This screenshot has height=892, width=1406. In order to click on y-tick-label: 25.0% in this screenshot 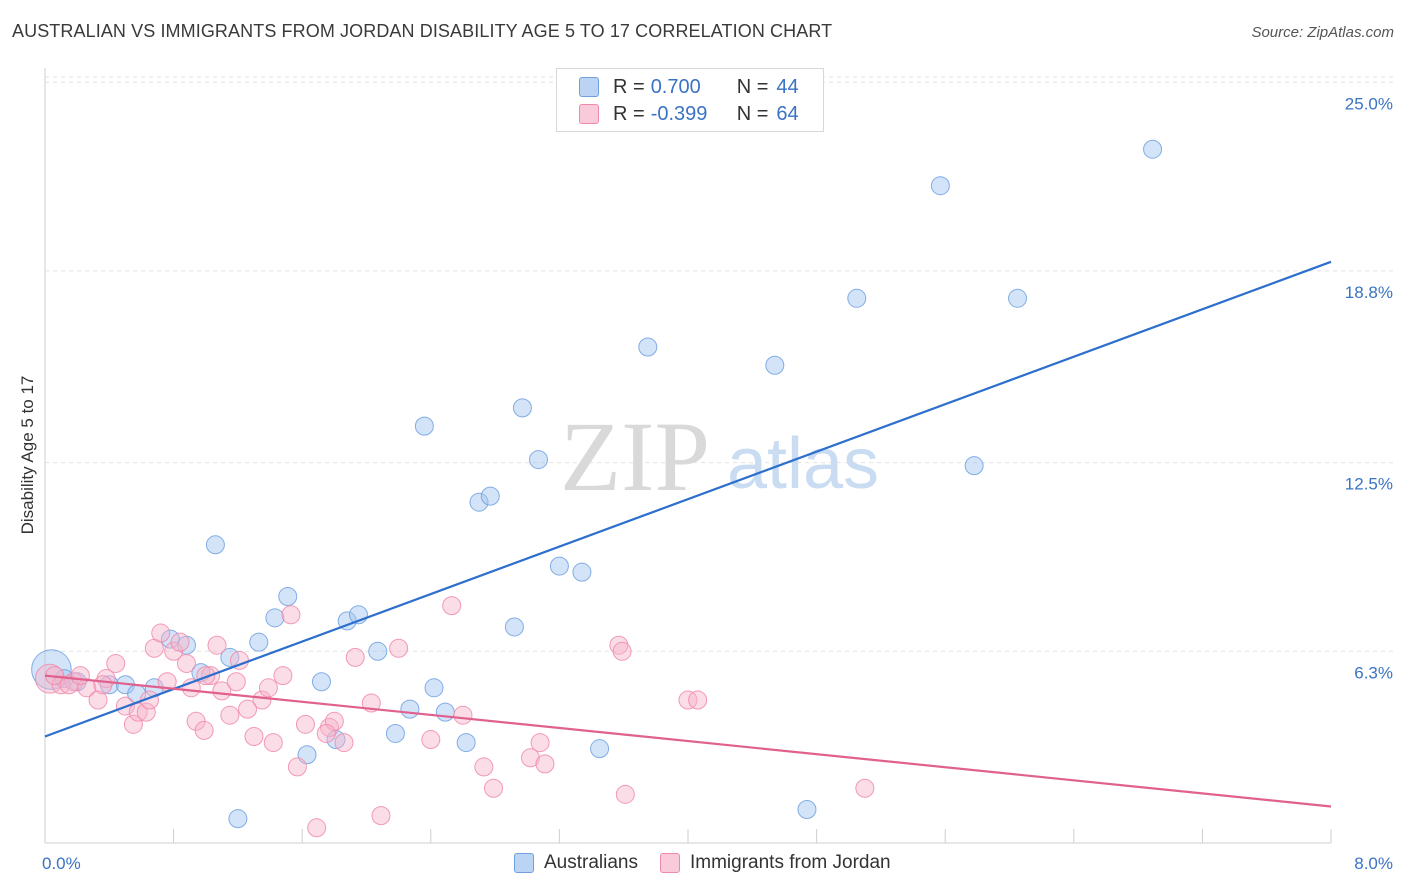, I will do `click(1369, 103)`.